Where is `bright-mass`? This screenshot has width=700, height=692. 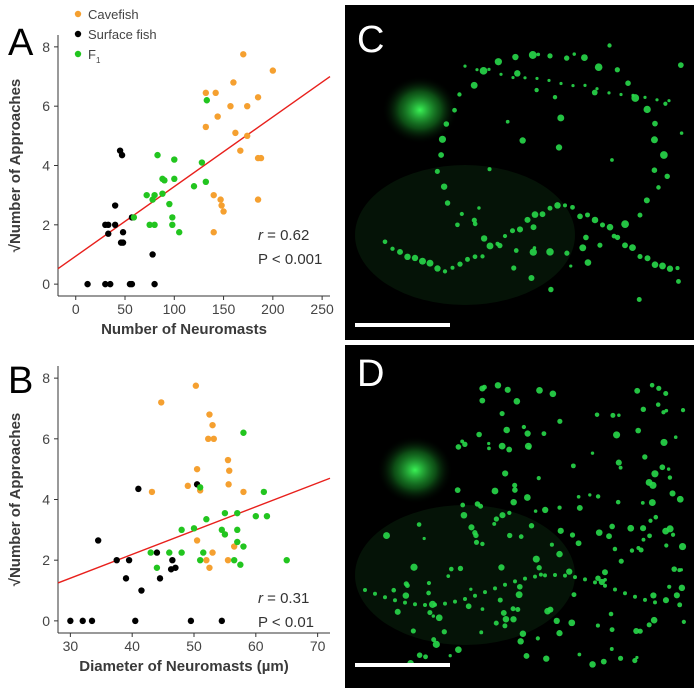 bright-mass is located at coordinates (415, 470).